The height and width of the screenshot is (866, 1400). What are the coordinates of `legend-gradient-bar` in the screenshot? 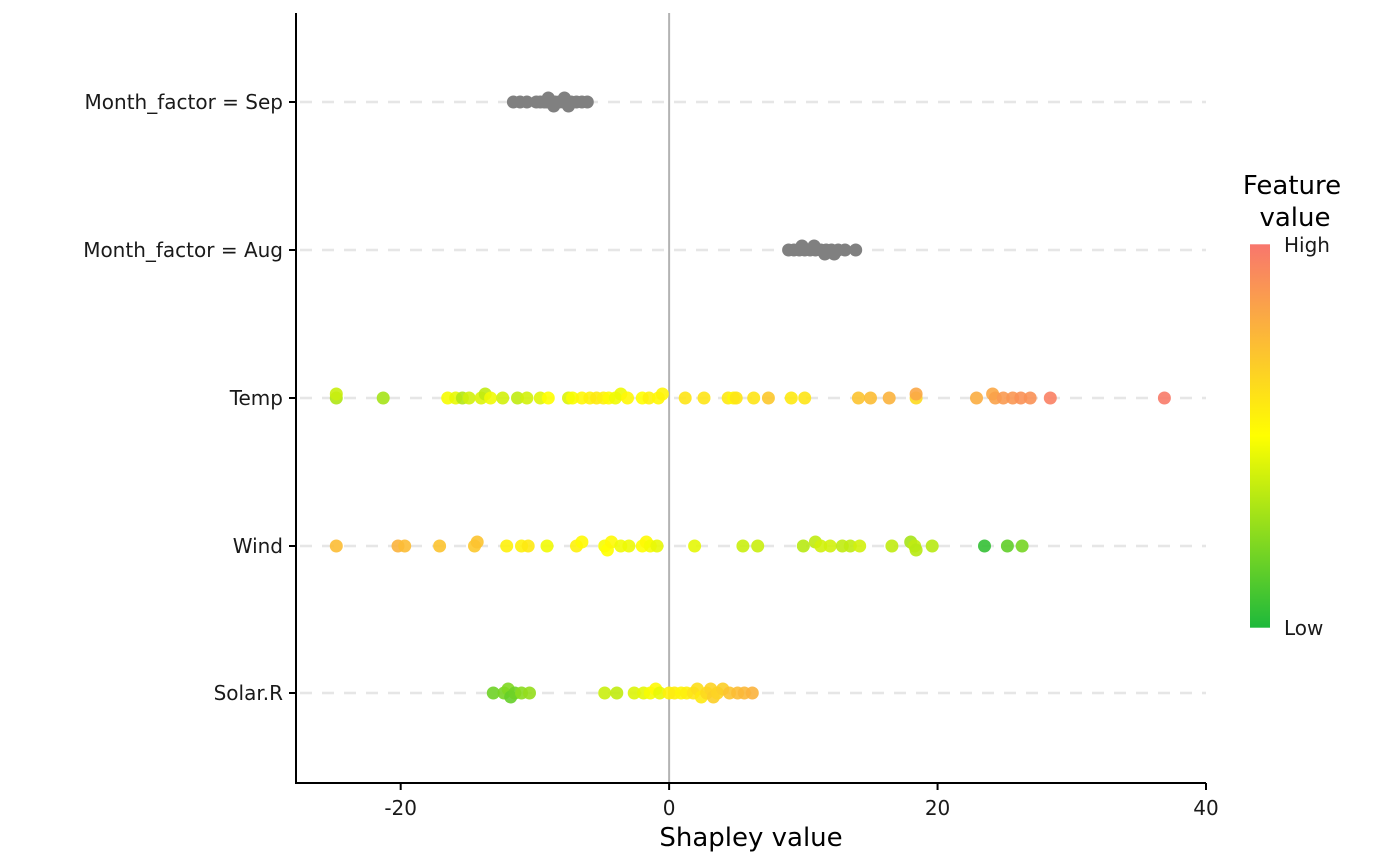 It's located at (1260, 436).